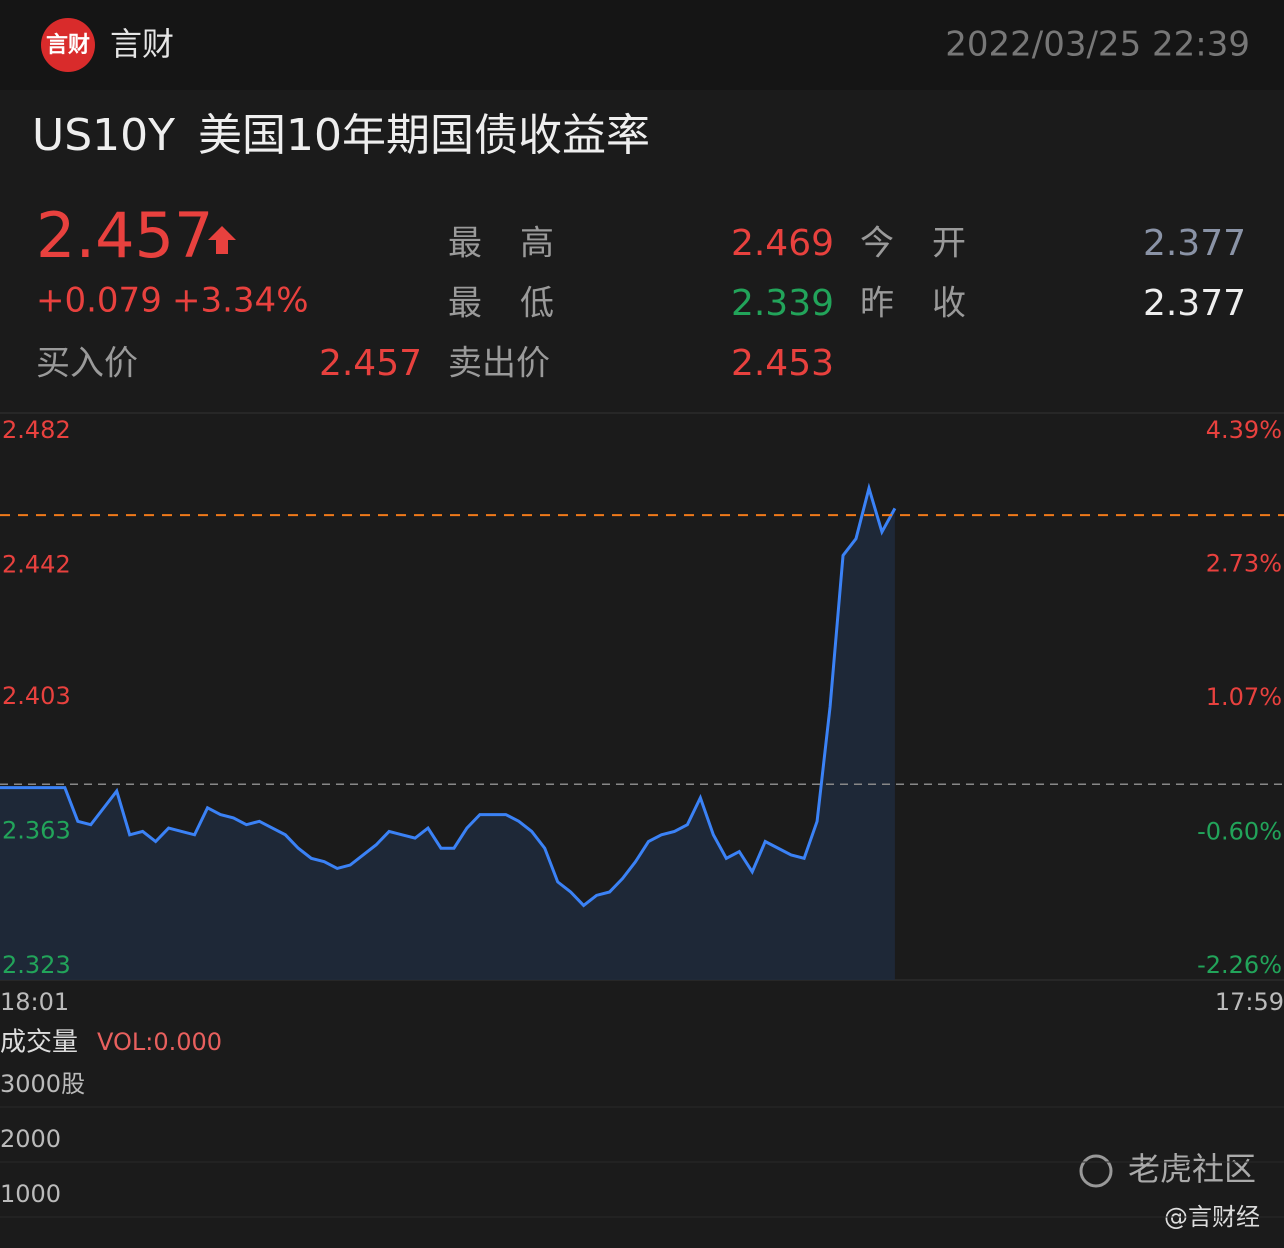 The image size is (1284, 1248). I want to click on x-tick-label: 18:01, so click(34, 1002).